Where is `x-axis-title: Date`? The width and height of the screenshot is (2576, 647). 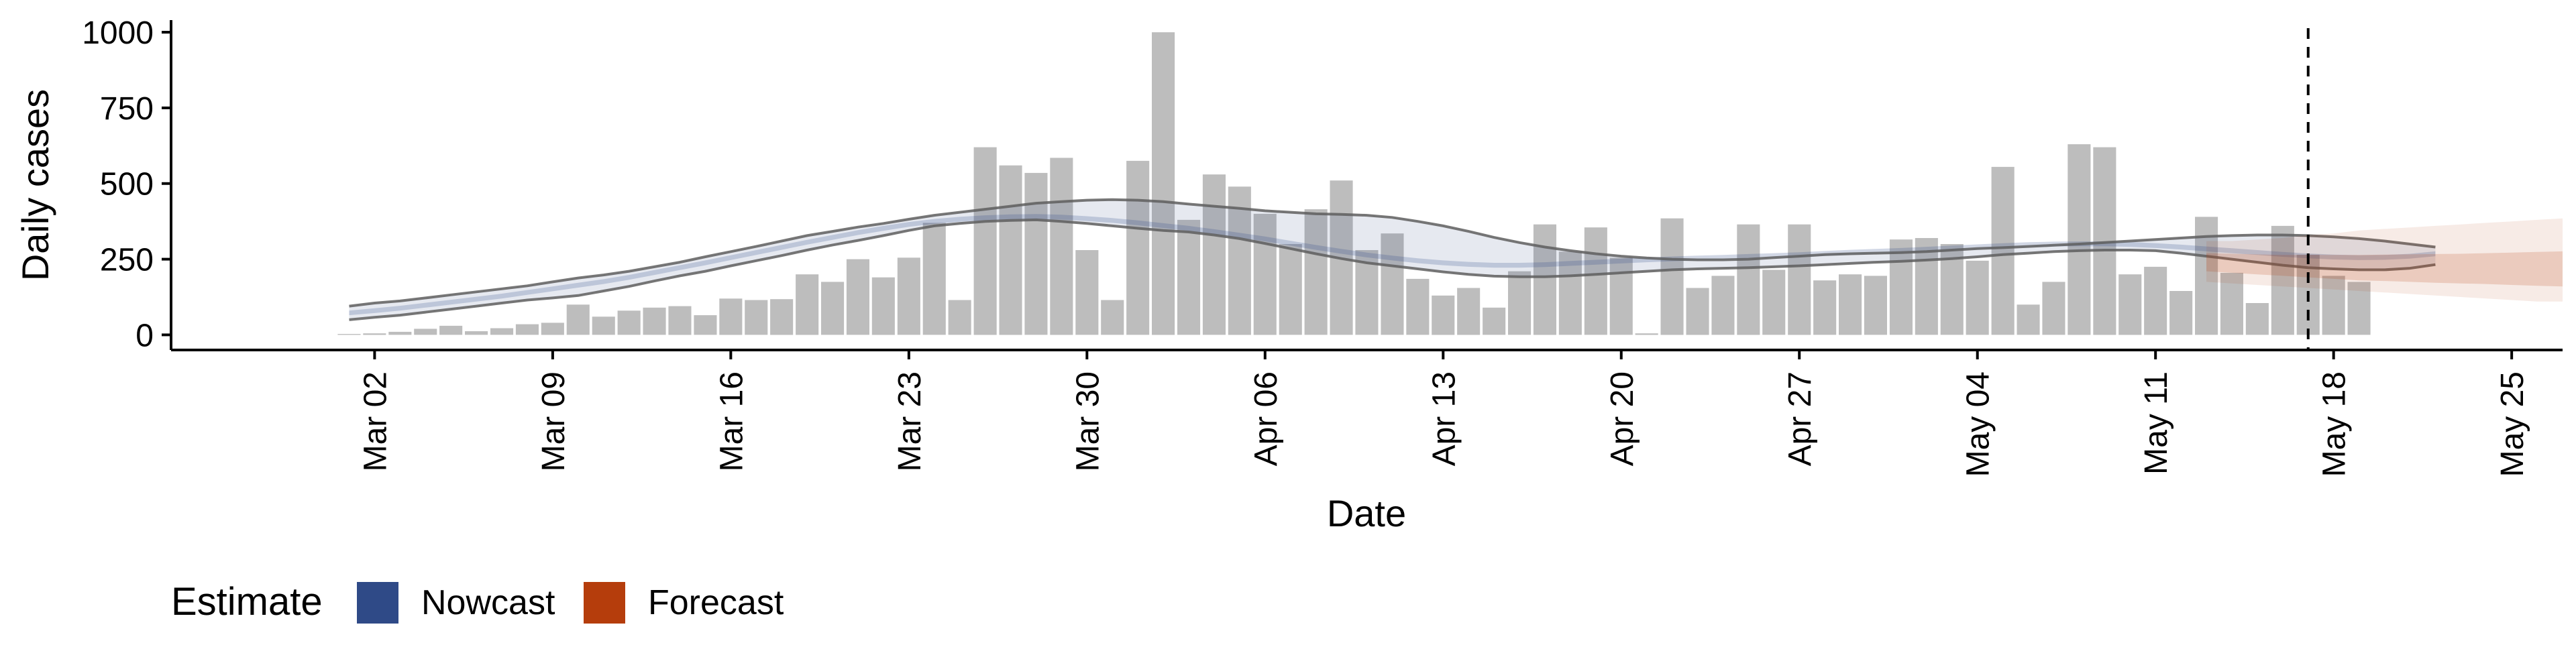
x-axis-title: Date is located at coordinates (1366, 513).